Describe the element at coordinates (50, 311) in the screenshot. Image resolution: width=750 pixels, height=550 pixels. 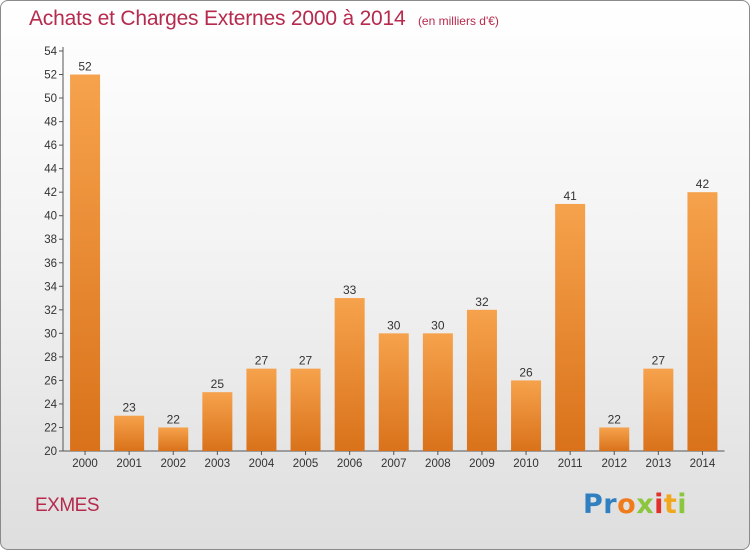
I see `y-tick-label: 32` at that location.